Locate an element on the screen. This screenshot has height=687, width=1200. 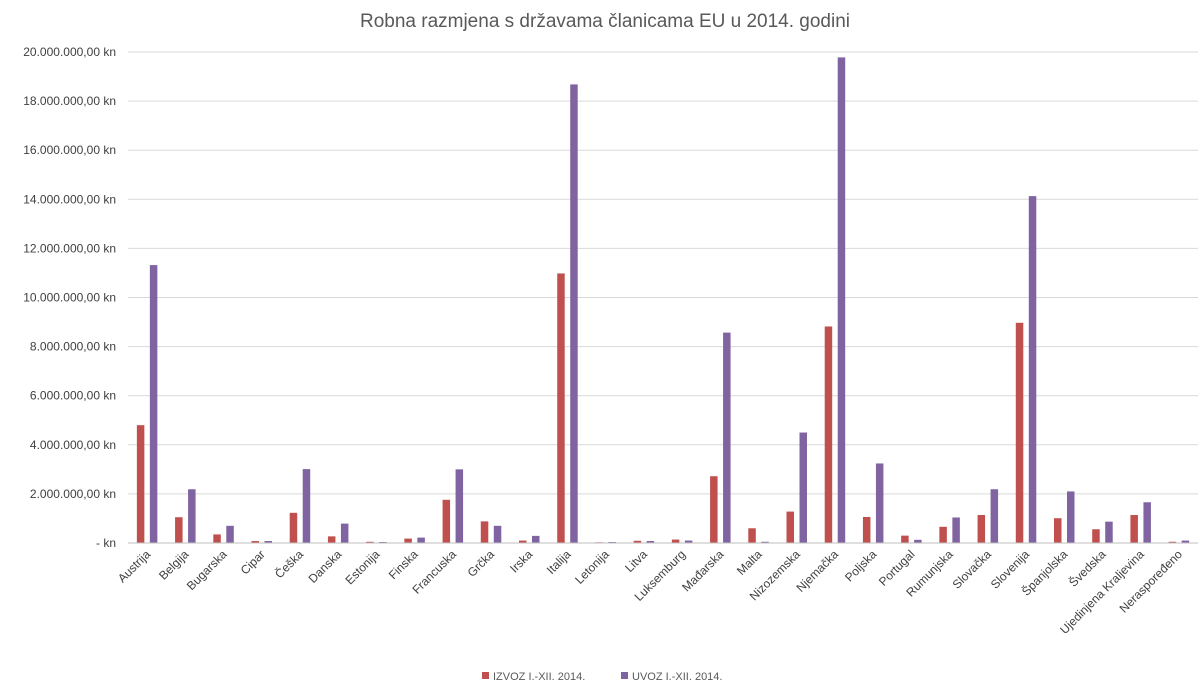
x-tick-label: Grčka is located at coordinates (481, 563).